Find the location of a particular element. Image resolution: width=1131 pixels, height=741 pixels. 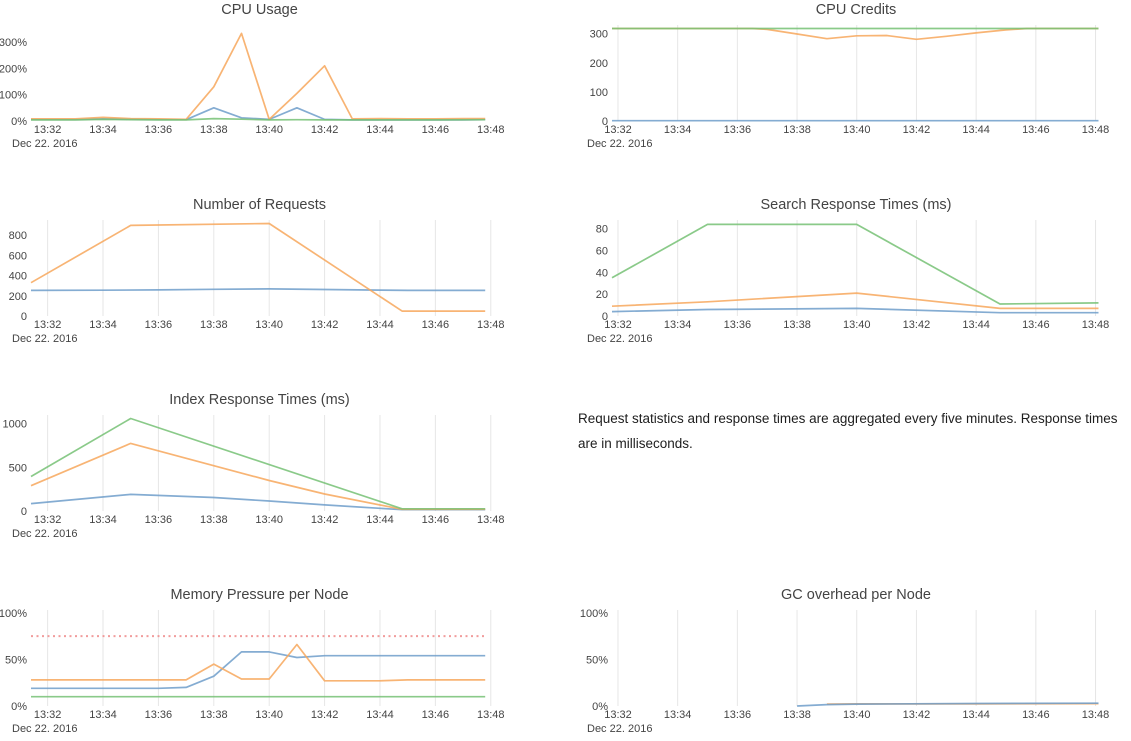

y-tick-label: 0% is located at coordinates (600, 707).